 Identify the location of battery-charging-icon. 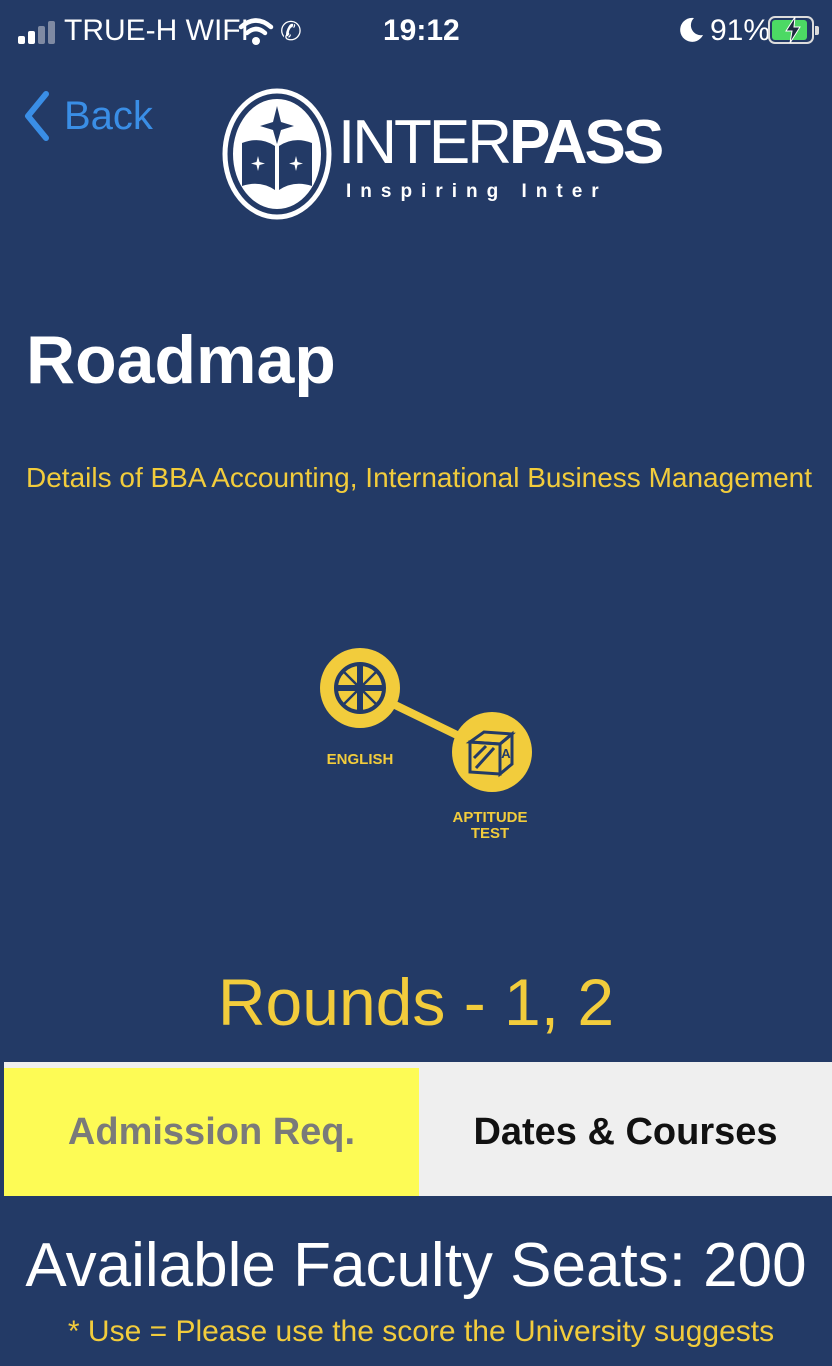
(793, 30).